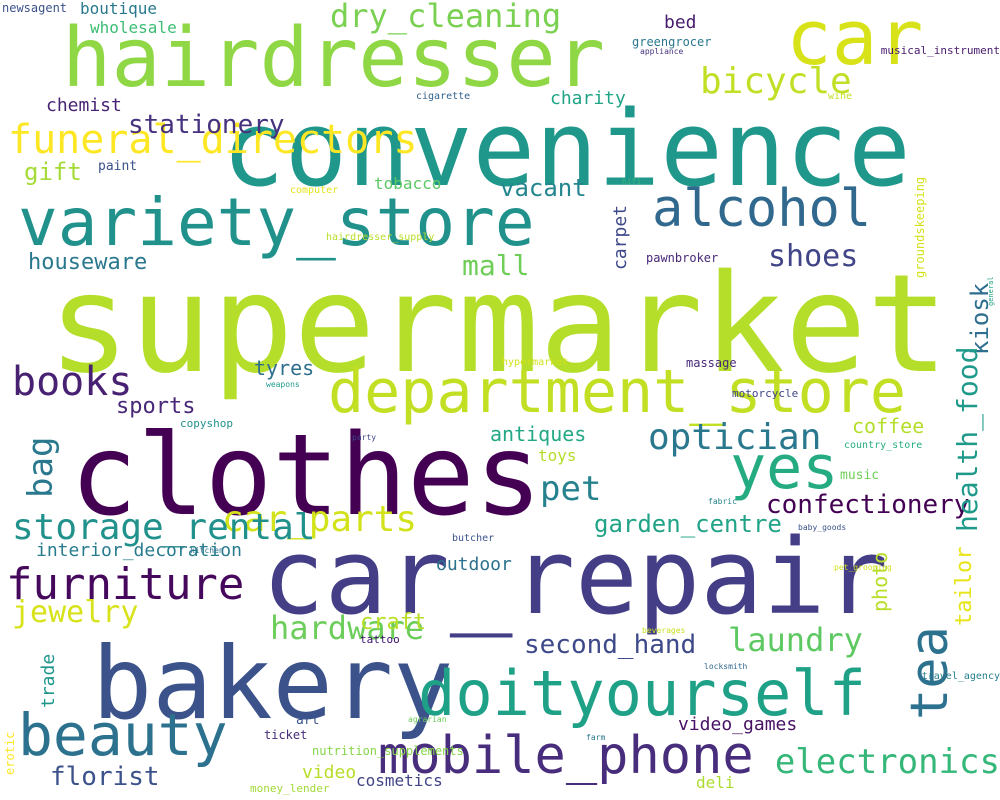 The image size is (1000, 800). I want to click on word-pet: optician, so click(735, 437).